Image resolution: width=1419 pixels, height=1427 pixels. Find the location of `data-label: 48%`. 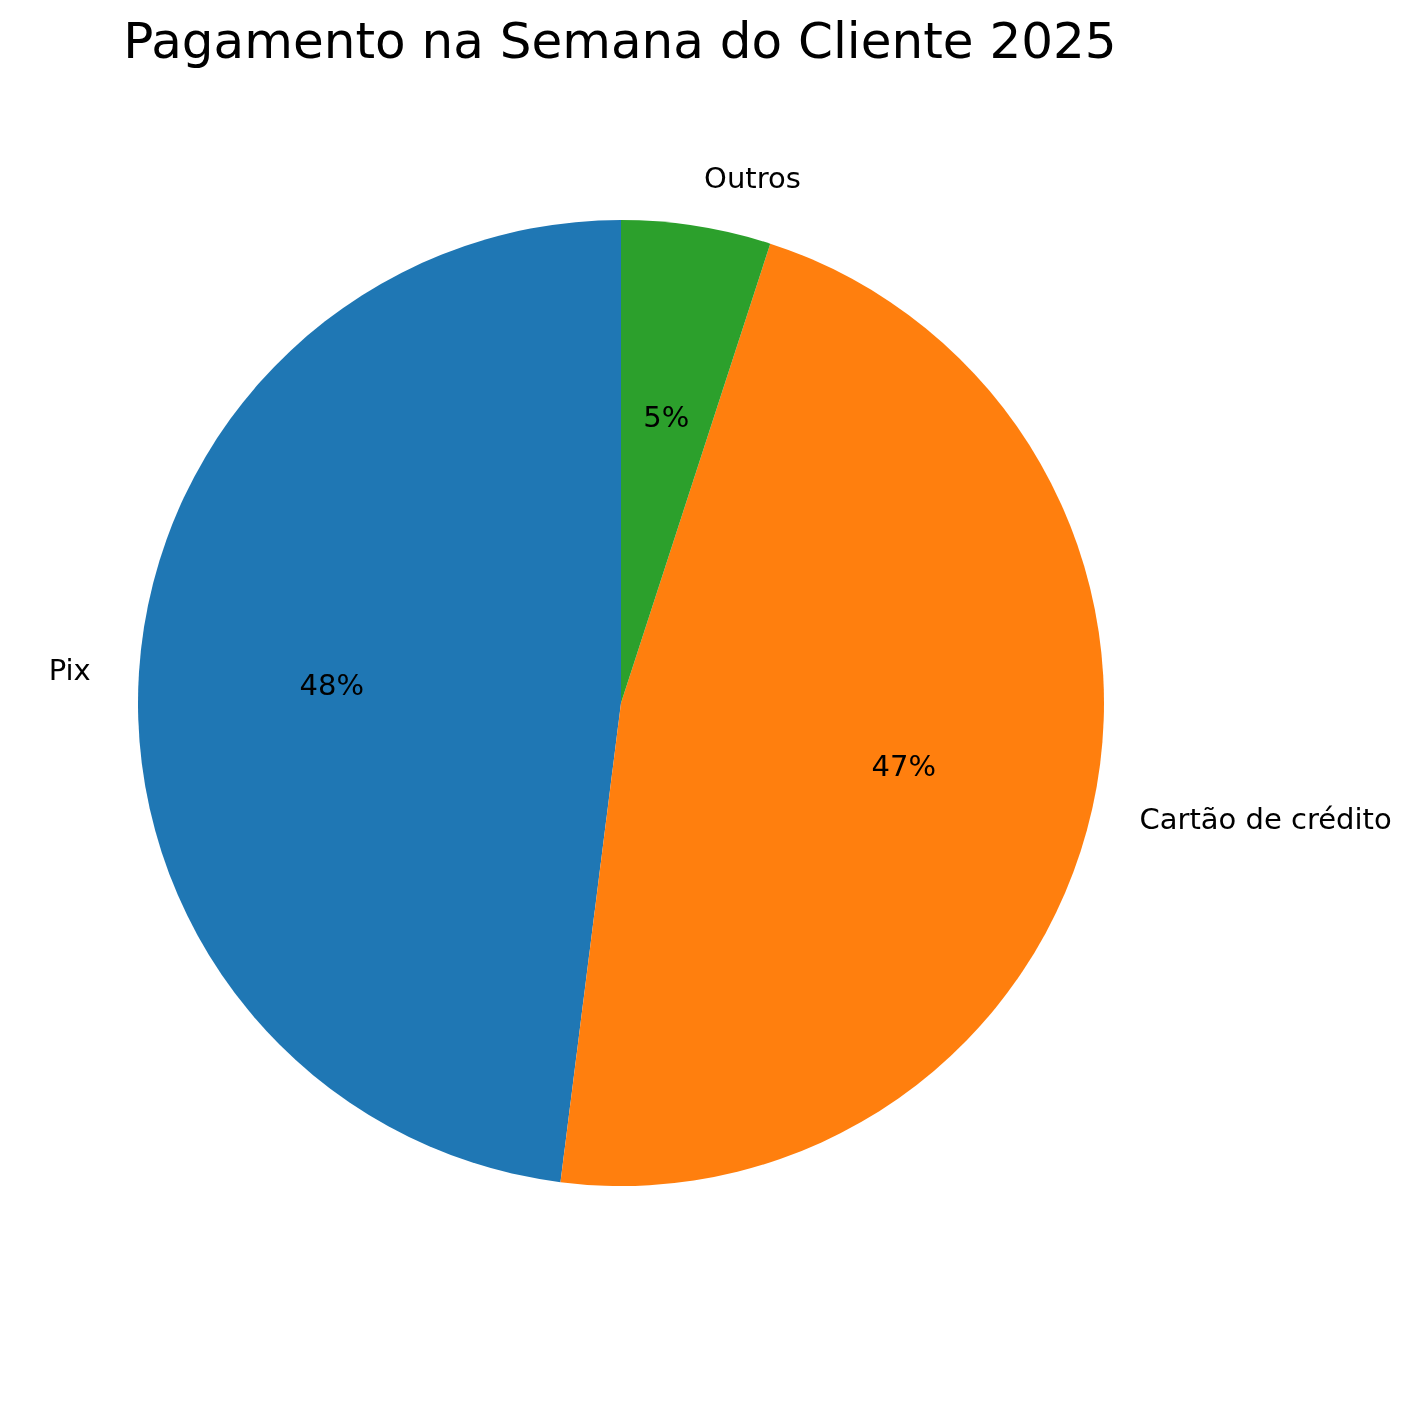

data-label: 48% is located at coordinates (332, 684).